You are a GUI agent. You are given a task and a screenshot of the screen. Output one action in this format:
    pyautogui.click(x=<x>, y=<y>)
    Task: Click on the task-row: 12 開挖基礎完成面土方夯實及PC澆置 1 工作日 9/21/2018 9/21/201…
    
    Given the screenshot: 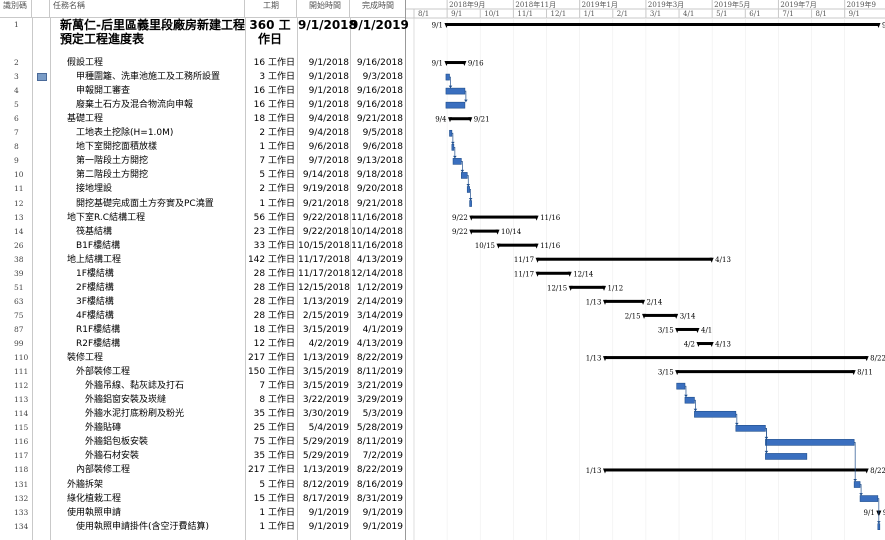 What is the action you would take?
    pyautogui.click(x=202, y=204)
    